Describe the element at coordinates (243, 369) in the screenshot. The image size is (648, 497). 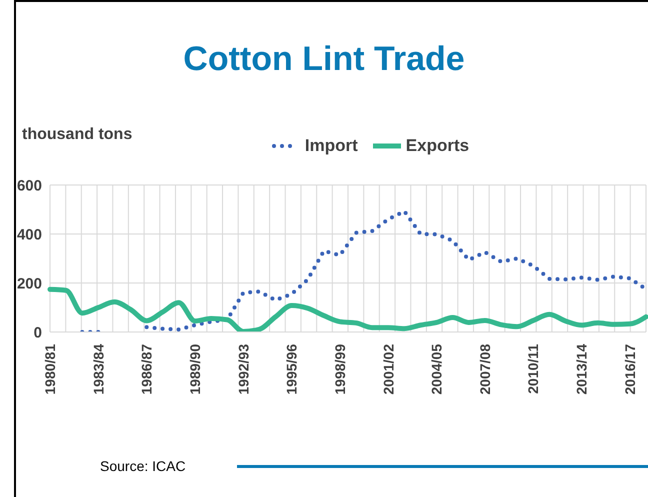
I see `x-tick-label: 1992/93` at that location.